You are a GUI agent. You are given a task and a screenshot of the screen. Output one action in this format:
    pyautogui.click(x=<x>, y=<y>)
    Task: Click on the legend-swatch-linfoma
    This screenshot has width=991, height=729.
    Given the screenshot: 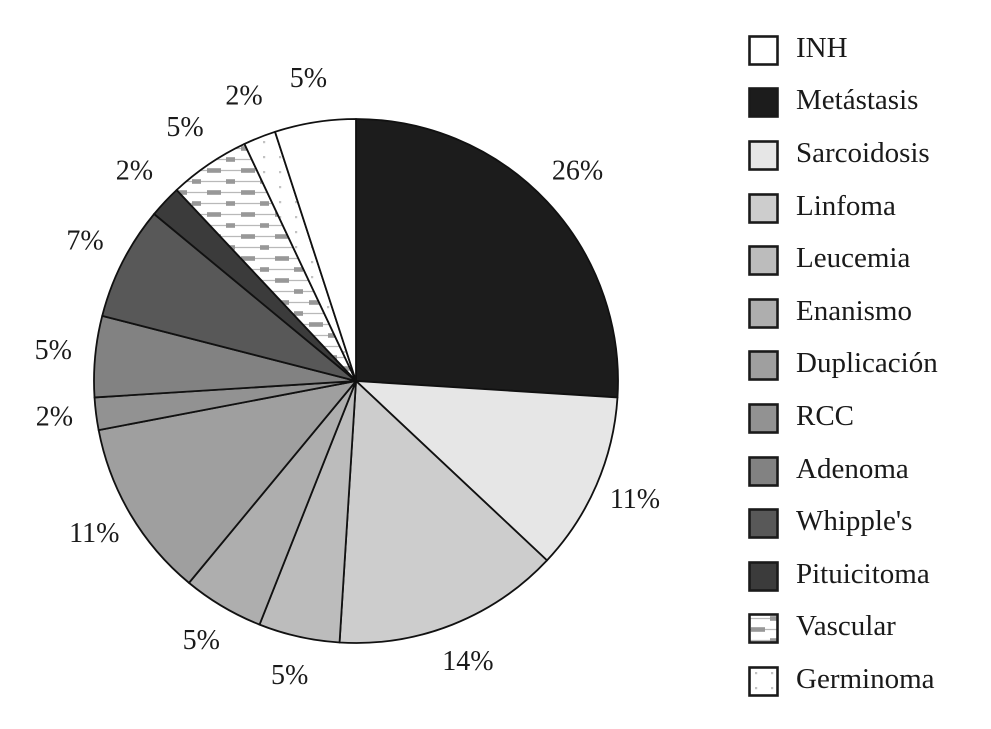 What is the action you would take?
    pyautogui.click(x=763, y=208)
    